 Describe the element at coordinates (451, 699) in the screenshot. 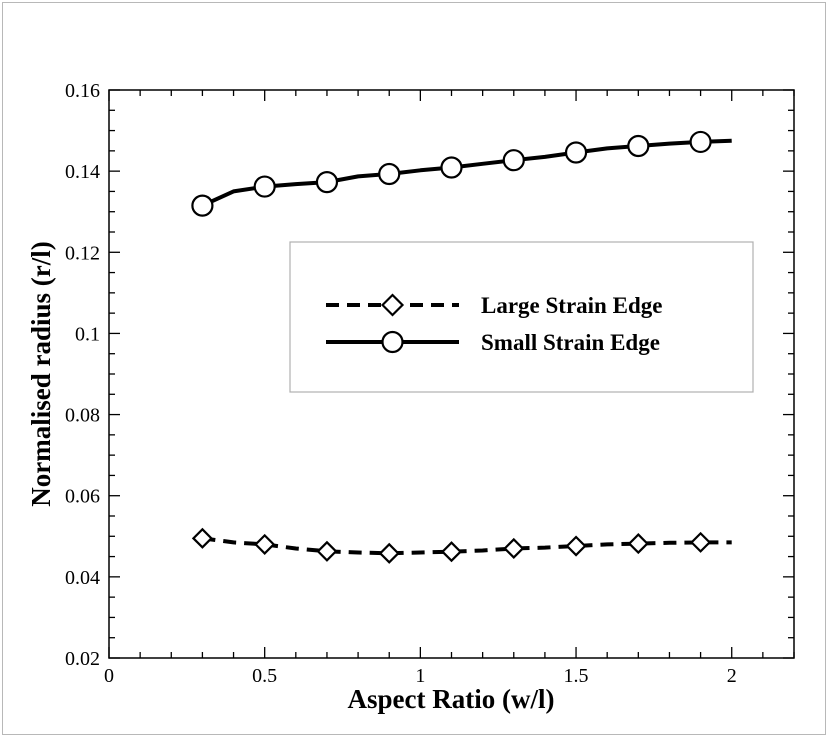

I see `x-axis-title: Aspect Ratio (w/l)` at that location.